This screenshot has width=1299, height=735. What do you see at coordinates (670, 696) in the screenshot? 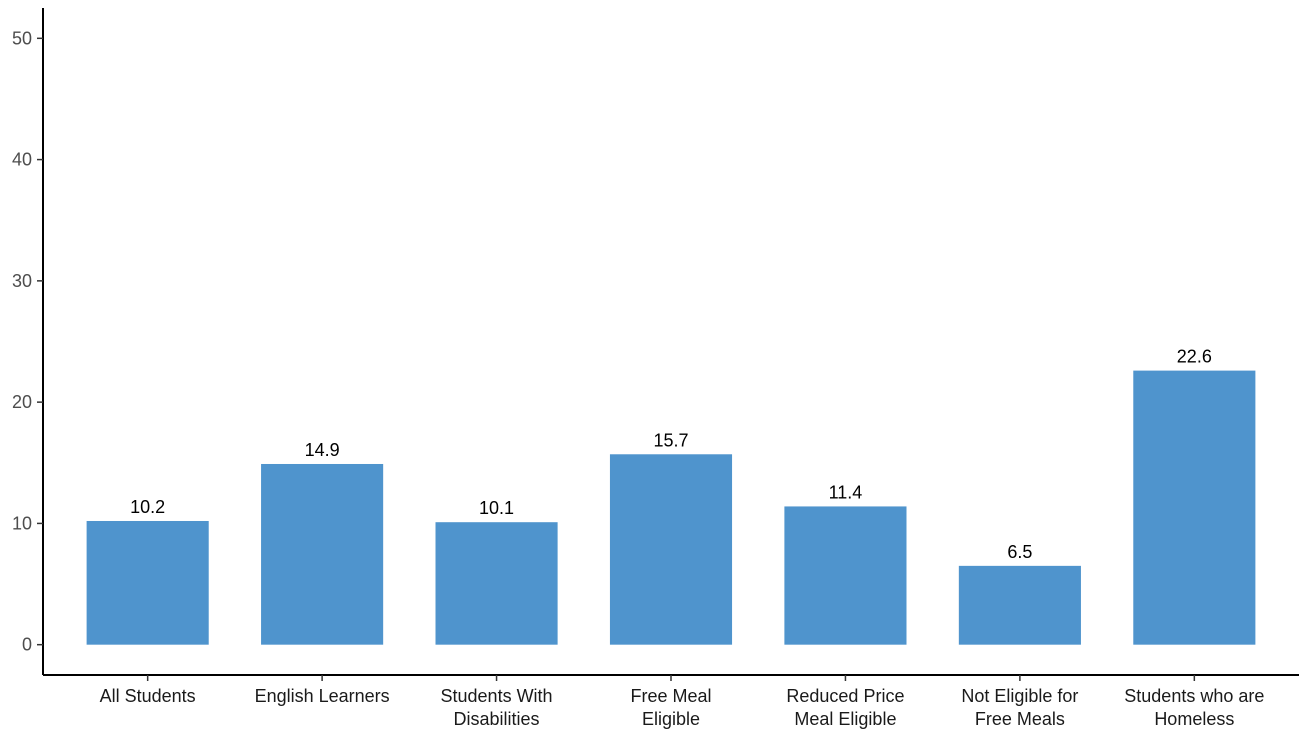
I see `x-category-label: Free Meal` at bounding box center [670, 696].